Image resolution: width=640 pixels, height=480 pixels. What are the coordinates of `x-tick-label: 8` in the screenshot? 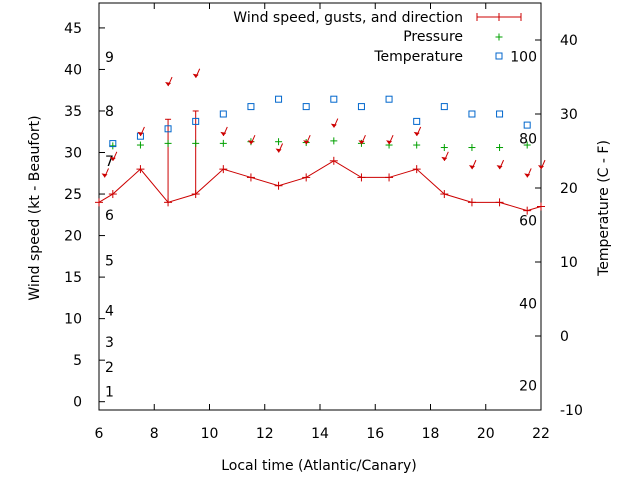 It's located at (154, 434).